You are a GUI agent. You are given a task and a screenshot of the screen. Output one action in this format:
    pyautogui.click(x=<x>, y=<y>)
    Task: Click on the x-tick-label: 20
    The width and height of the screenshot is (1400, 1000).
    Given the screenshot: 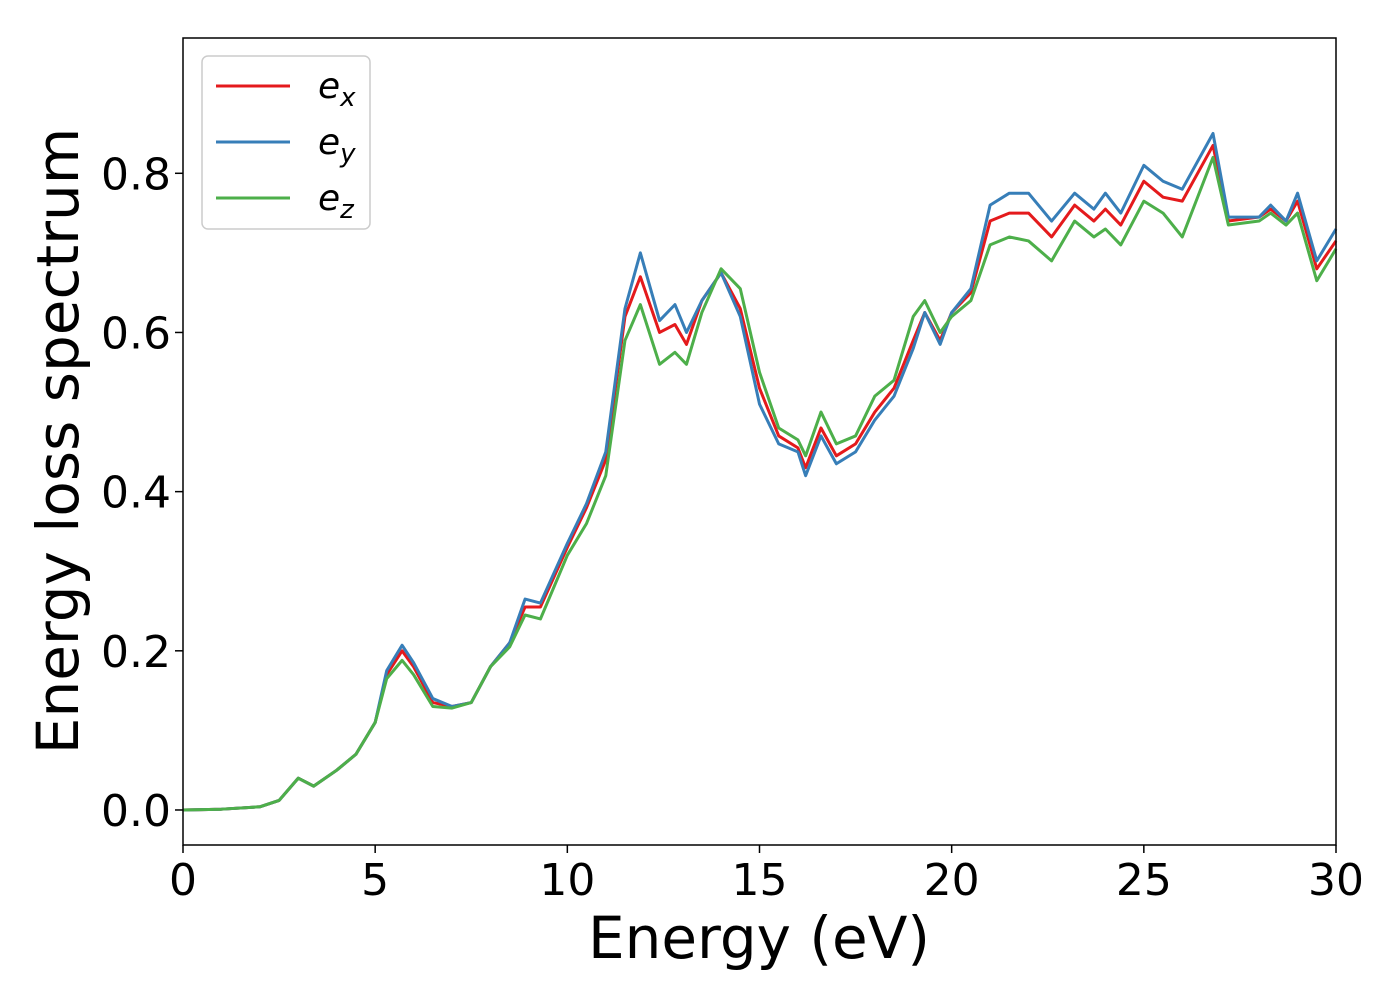 What is the action you would take?
    pyautogui.click(x=952, y=880)
    